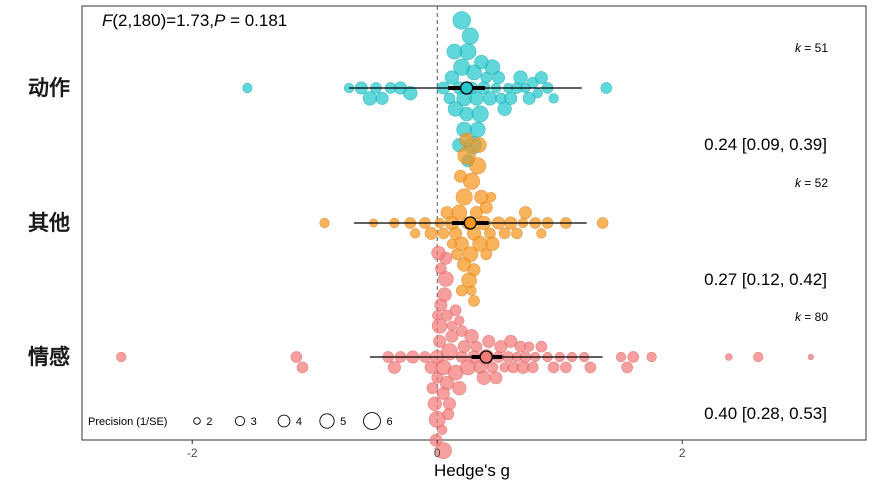 Image resolution: width=872 pixels, height=490 pixels. I want to click on category-label: 动作, so click(49, 87).